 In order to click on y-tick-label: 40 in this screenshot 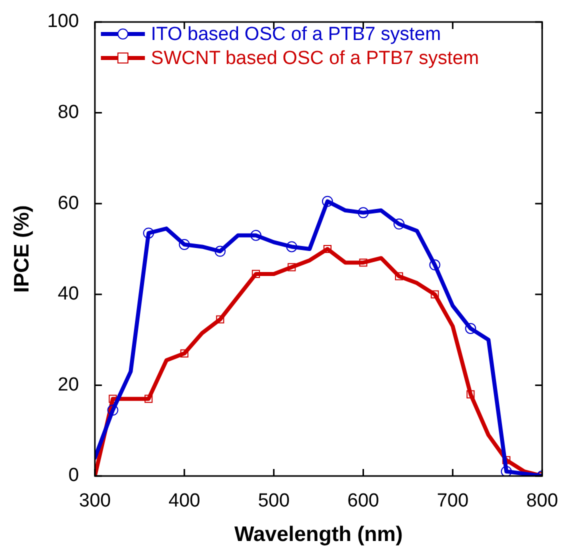, I will do `click(68, 294)`.